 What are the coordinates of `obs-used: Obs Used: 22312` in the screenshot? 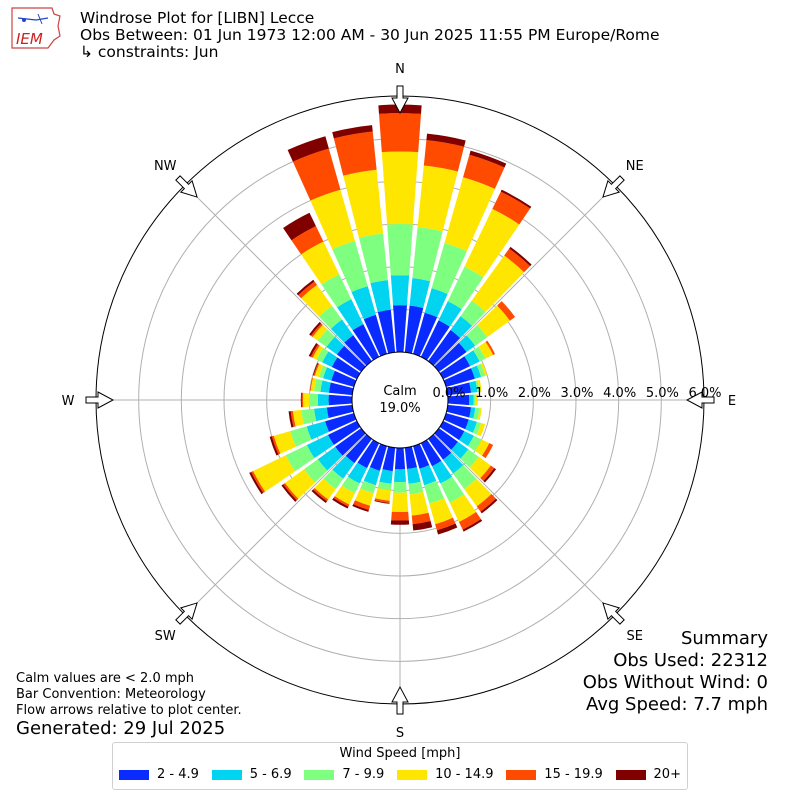 It's located at (690, 660).